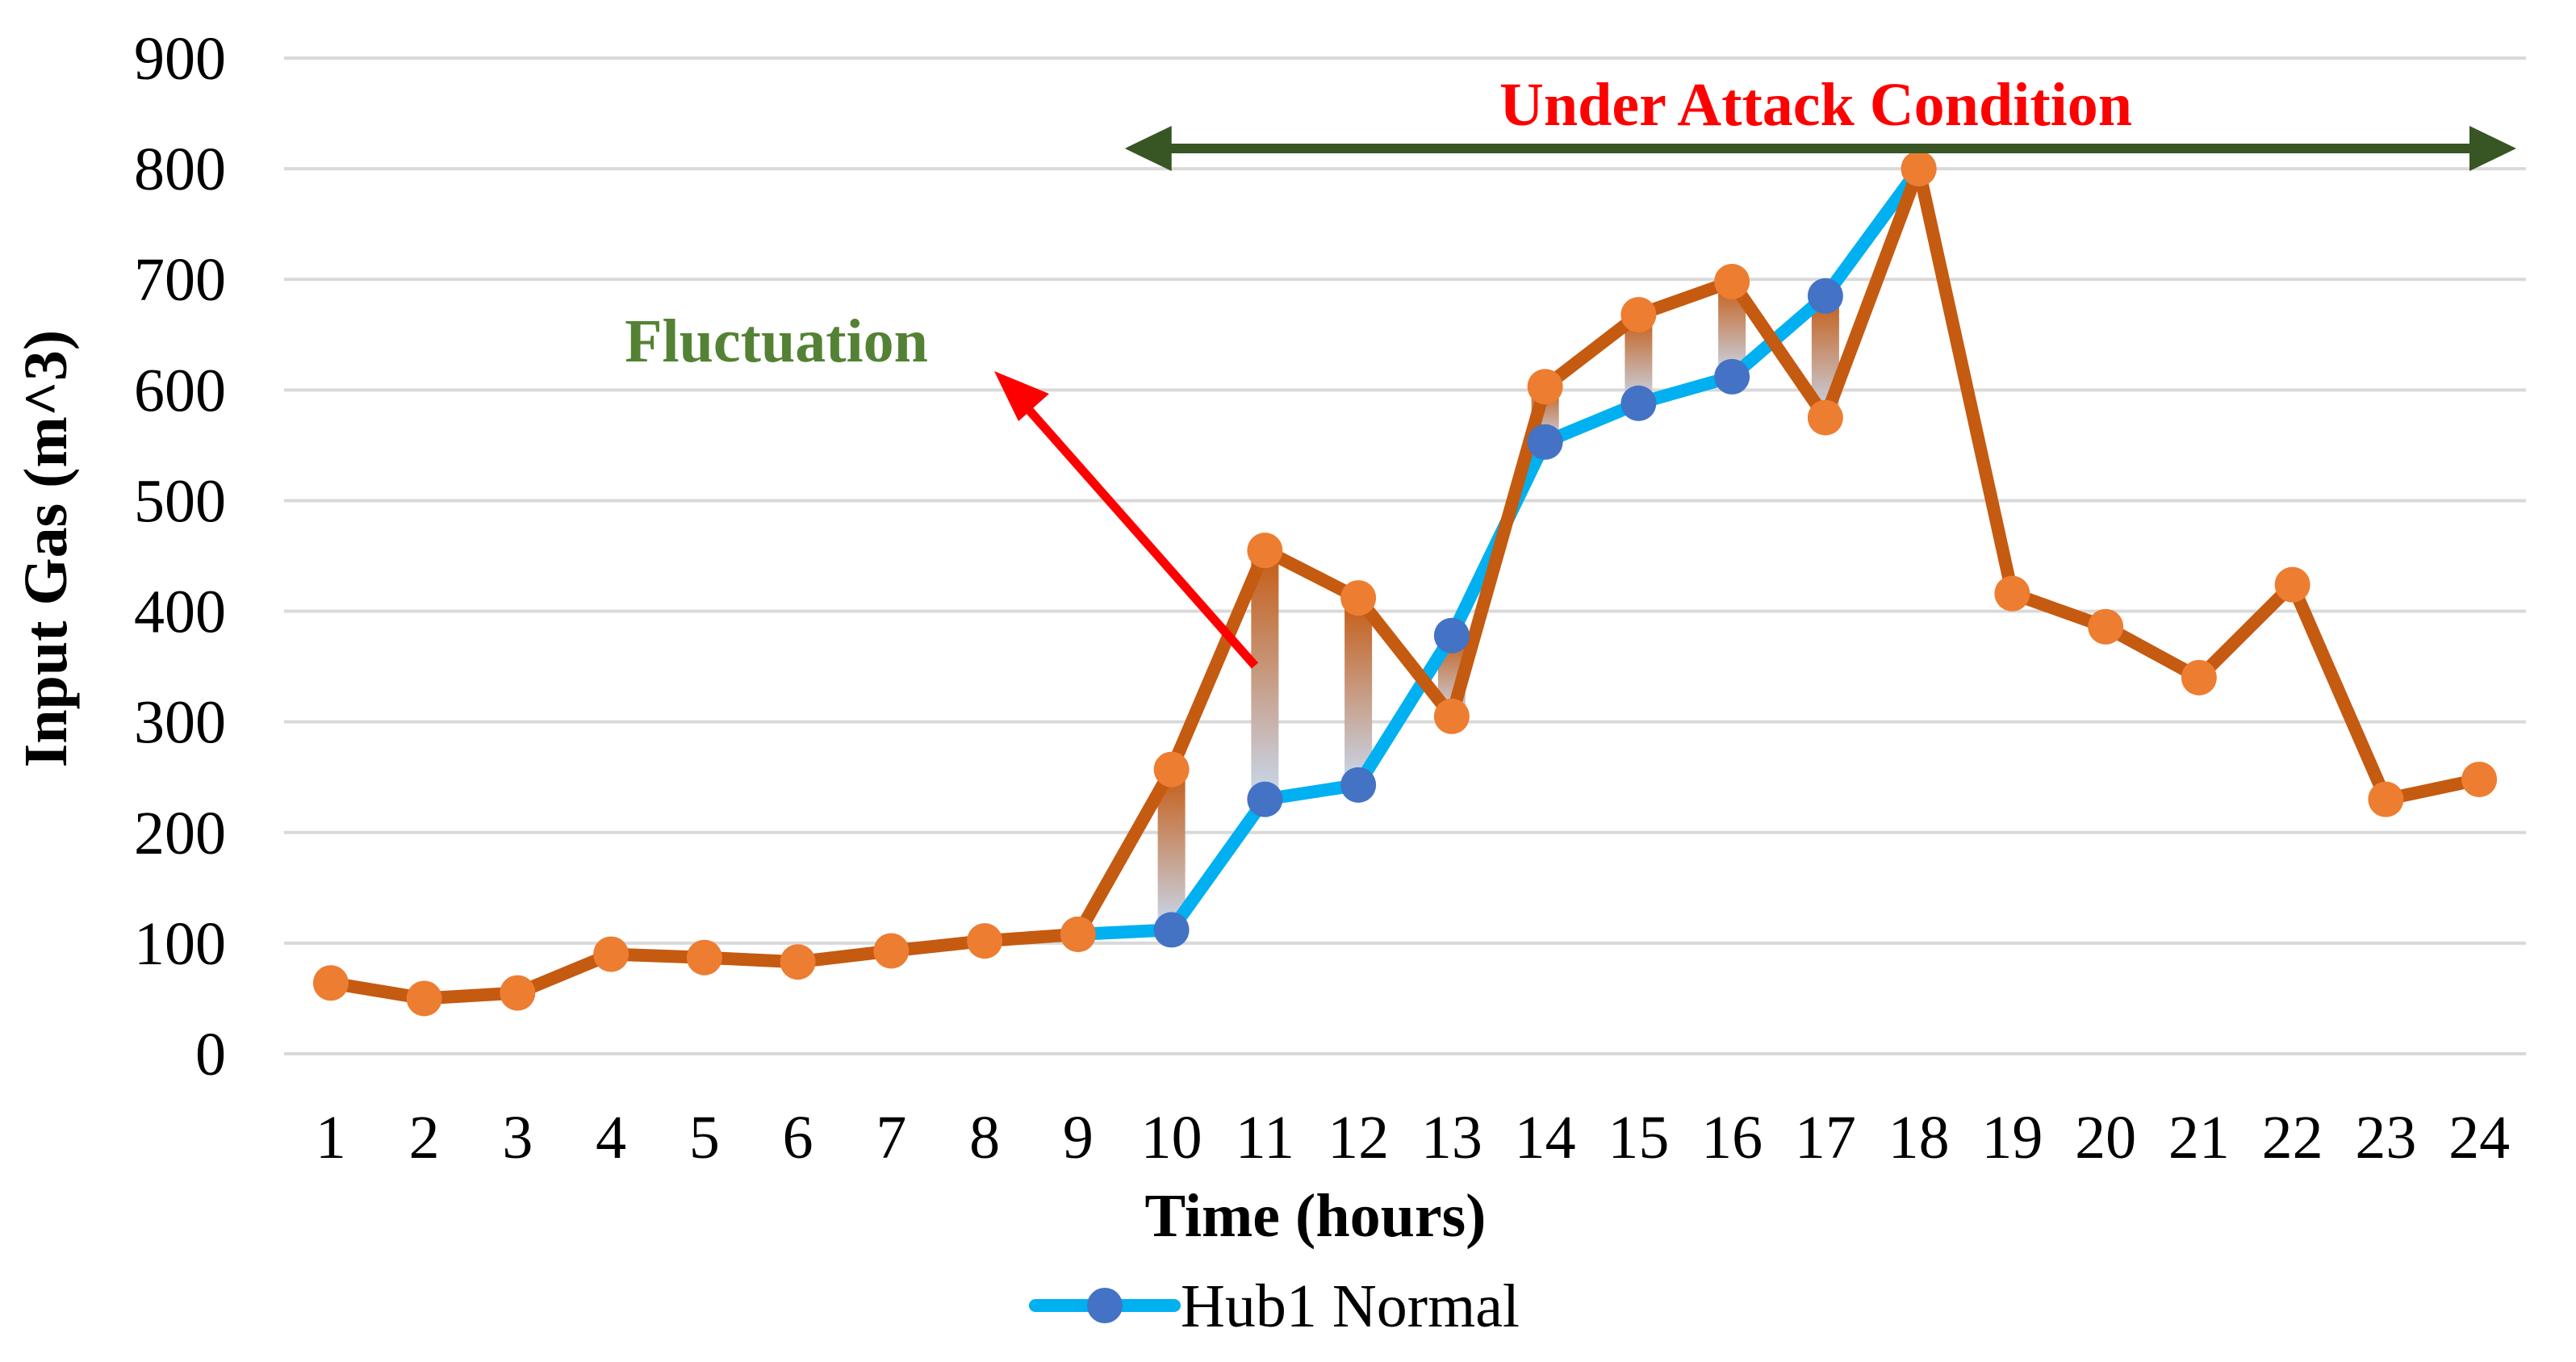 The height and width of the screenshot is (1362, 2576). Describe the element at coordinates (2105, 1138) in the screenshot. I see `x-tick-label: 20` at that location.